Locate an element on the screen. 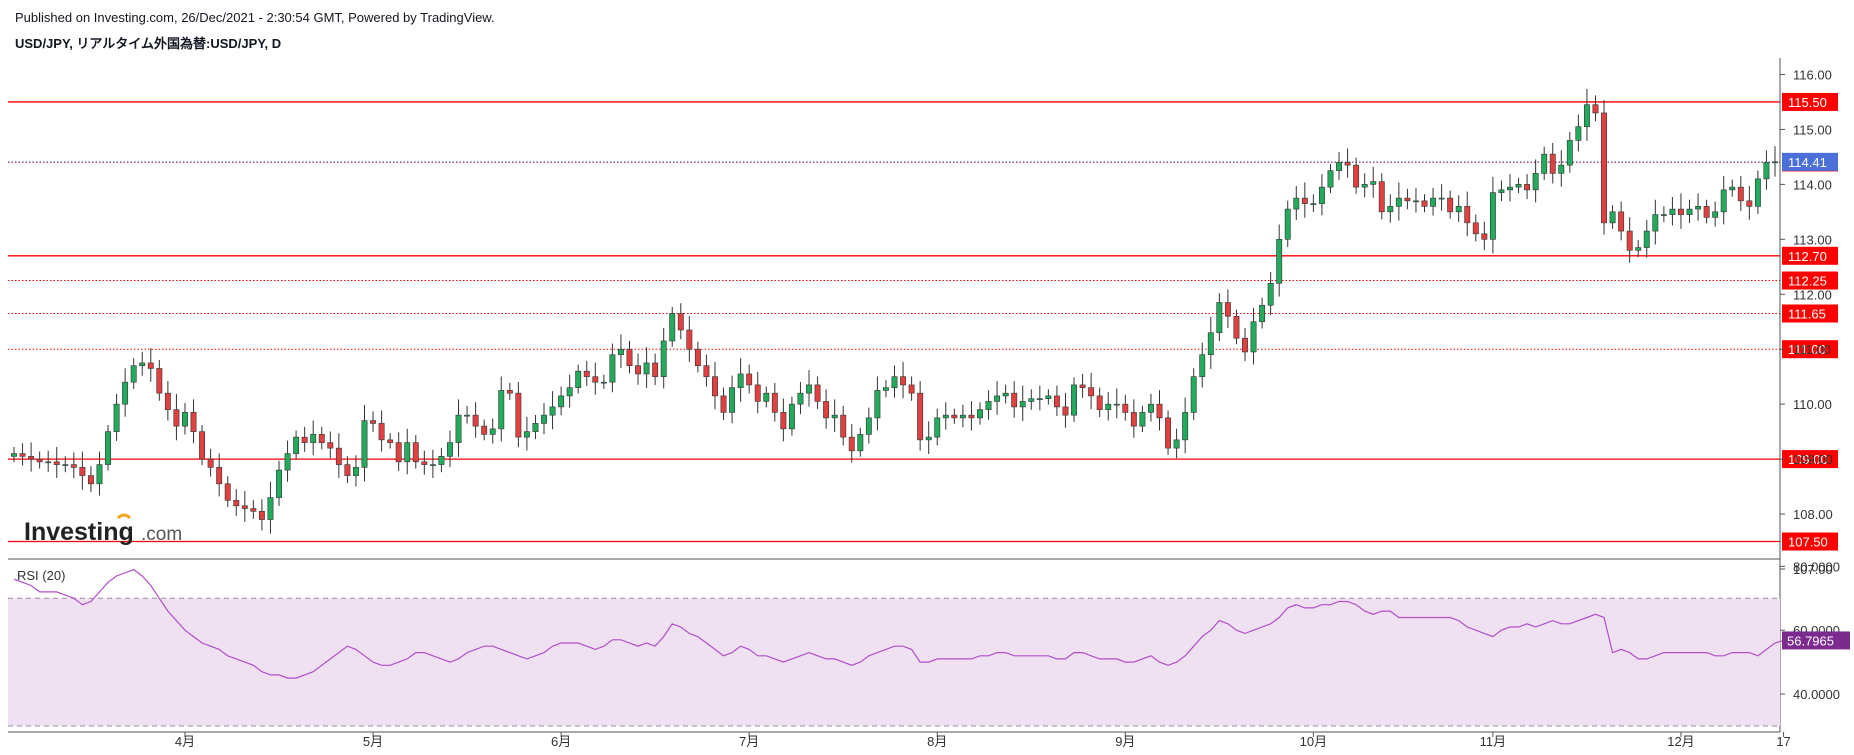 This screenshot has height=755, width=1854. price-tick-label: 110.00 is located at coordinates (1812, 404).